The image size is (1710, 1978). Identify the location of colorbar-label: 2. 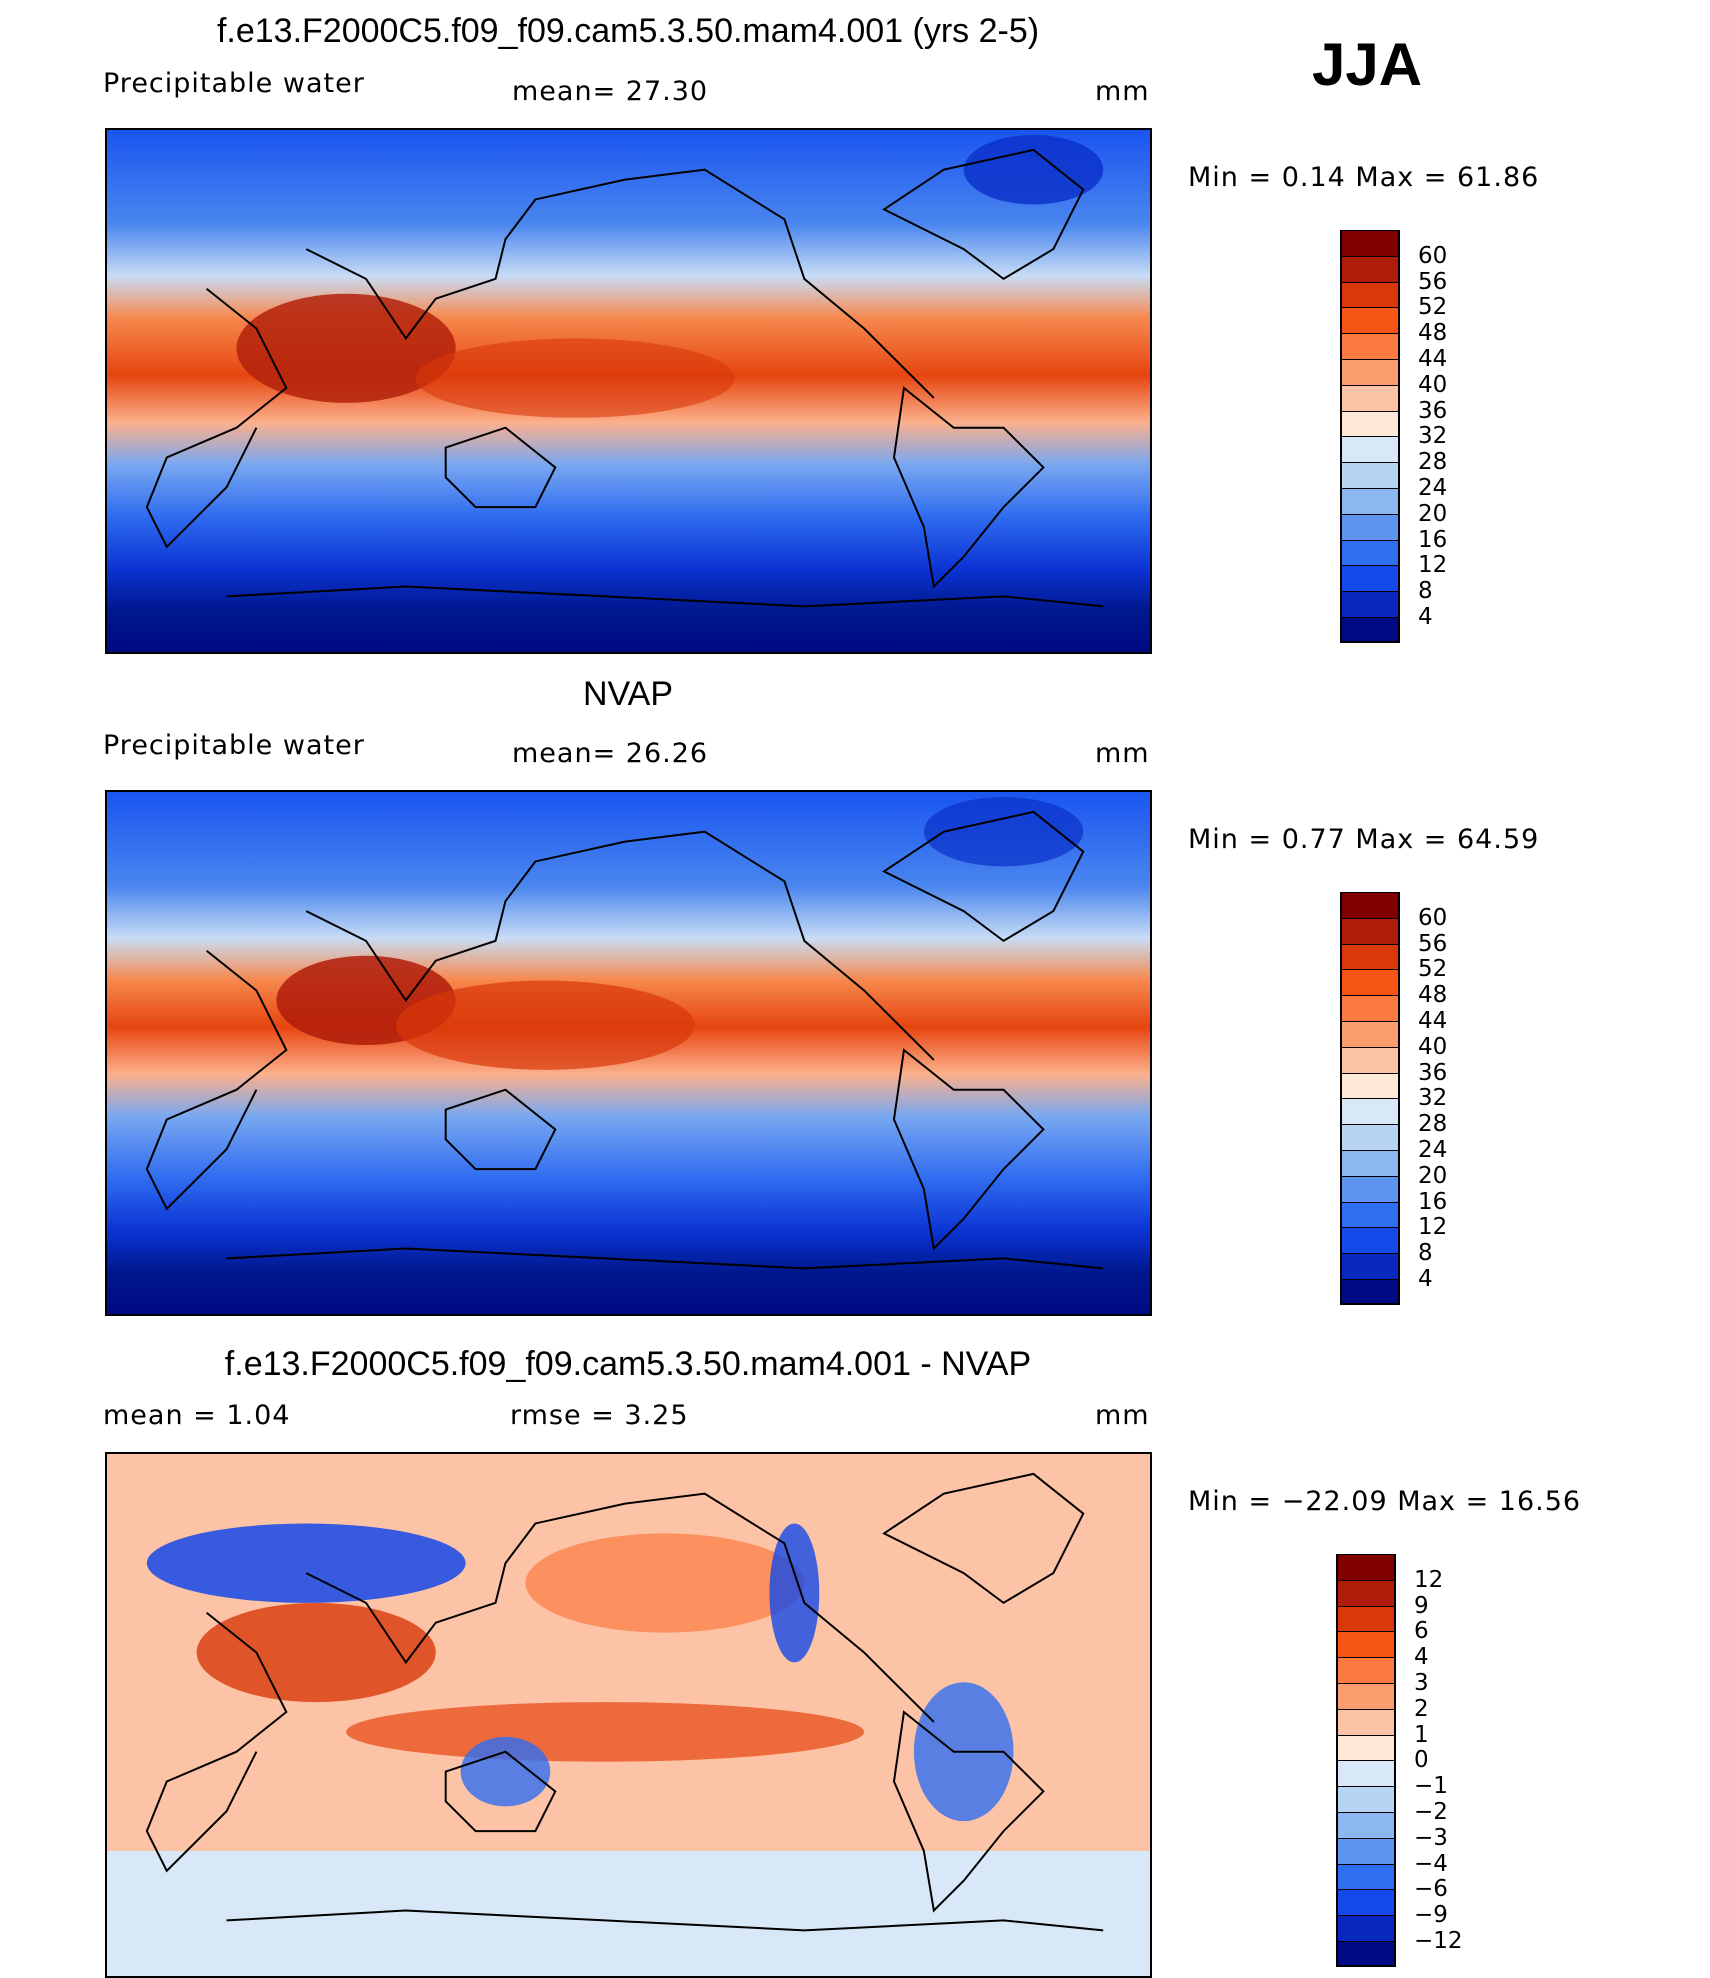
(1421, 1708).